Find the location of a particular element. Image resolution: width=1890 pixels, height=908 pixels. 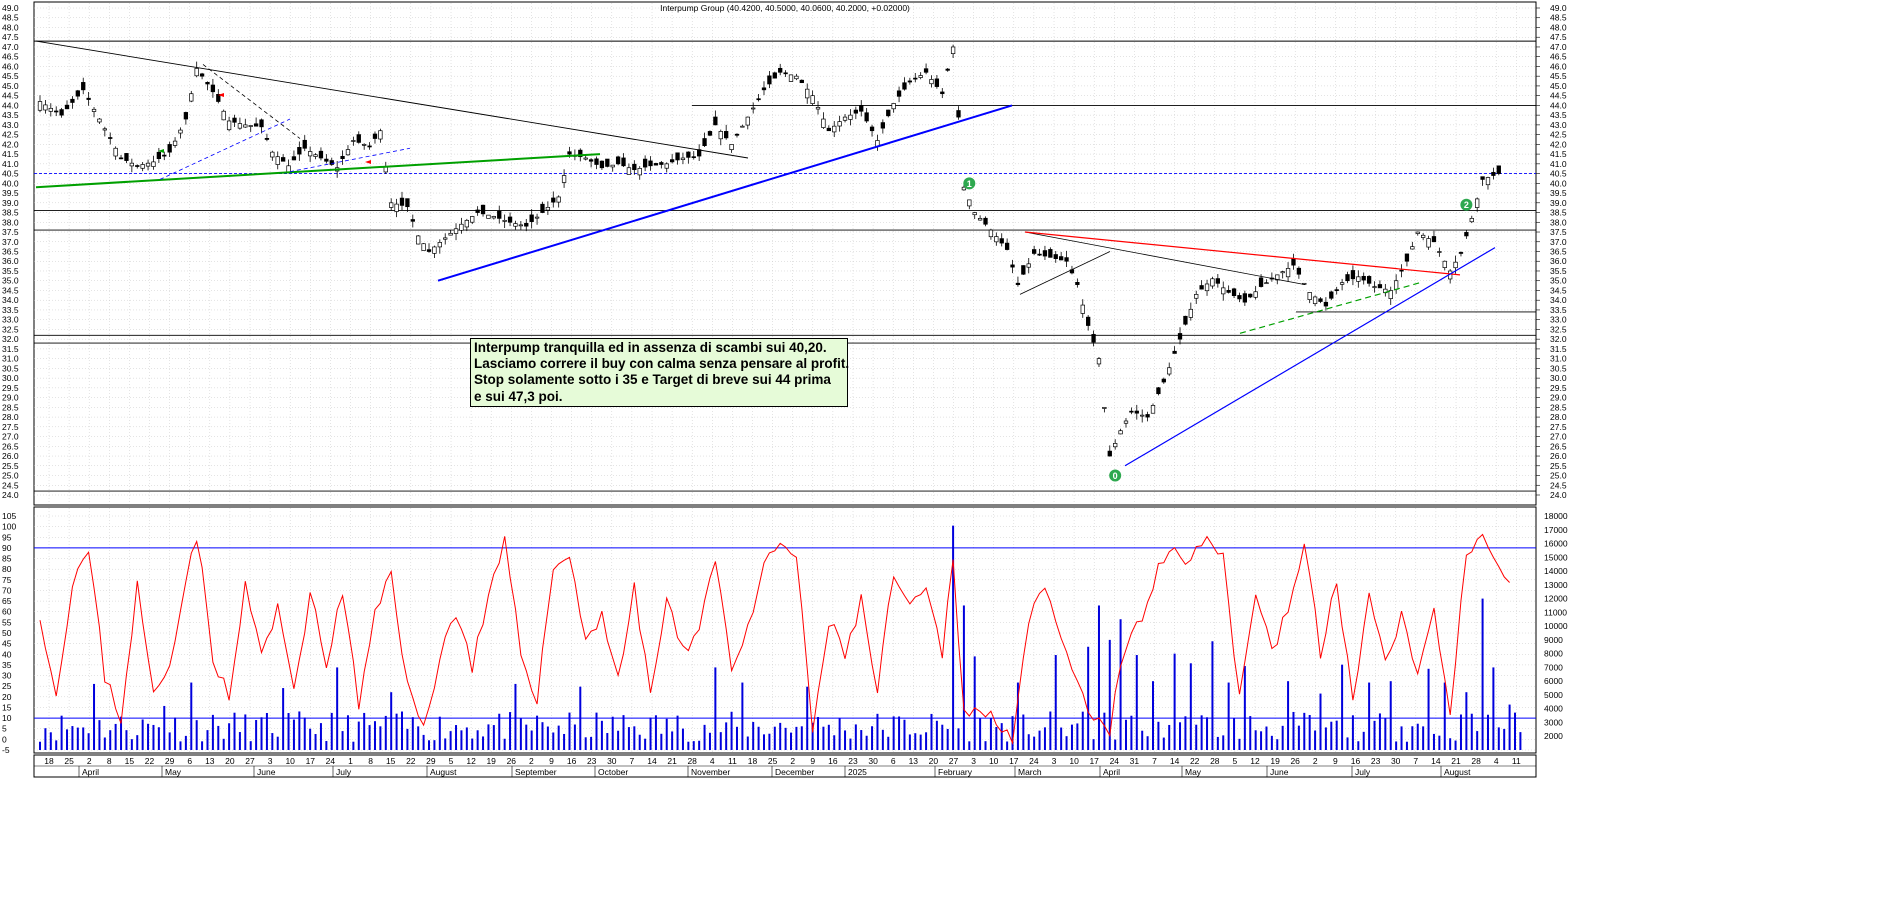

day-tick-label: 22 is located at coordinates (411, 761).